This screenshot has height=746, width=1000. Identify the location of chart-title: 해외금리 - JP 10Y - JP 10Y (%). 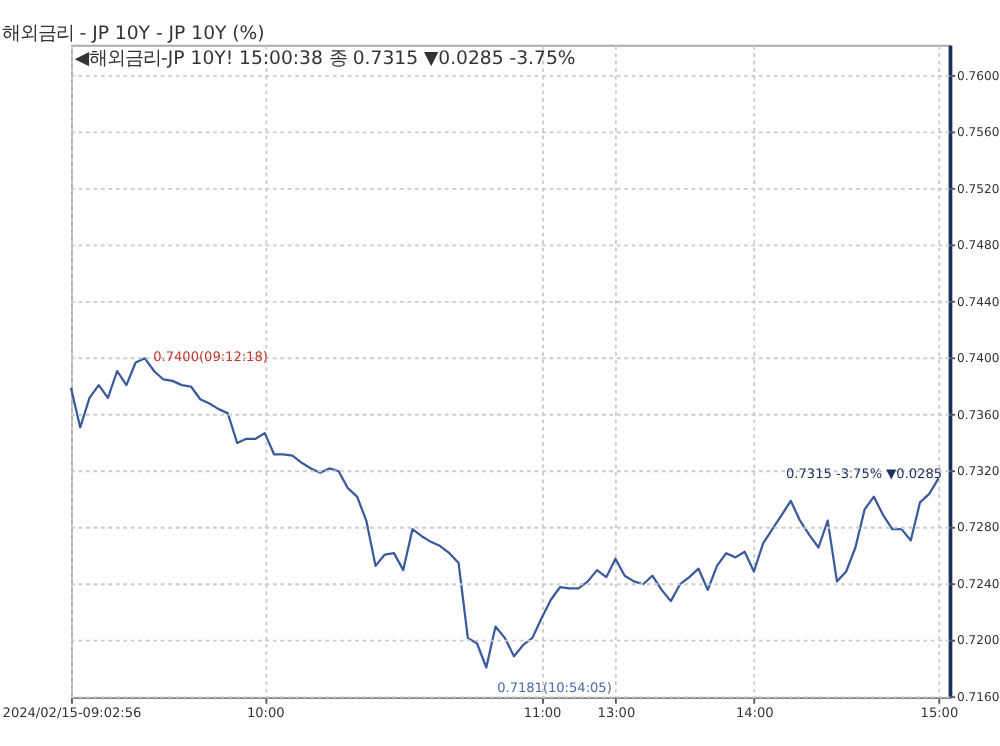
(133, 34).